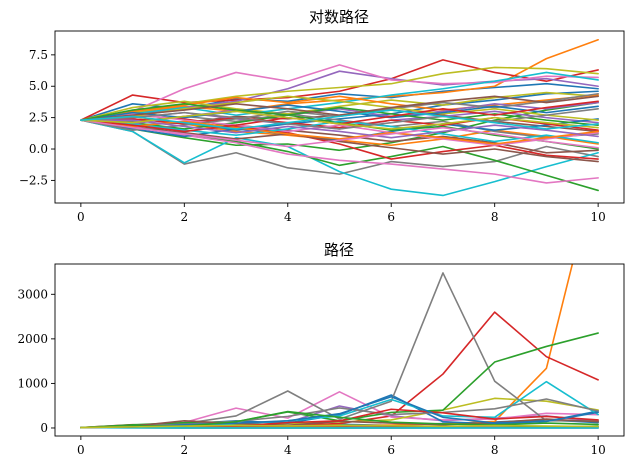 Image resolution: width=630 pixels, height=470 pixels. I want to click on log-paths-y-tick-label-2: 2.5, so click(38, 118).